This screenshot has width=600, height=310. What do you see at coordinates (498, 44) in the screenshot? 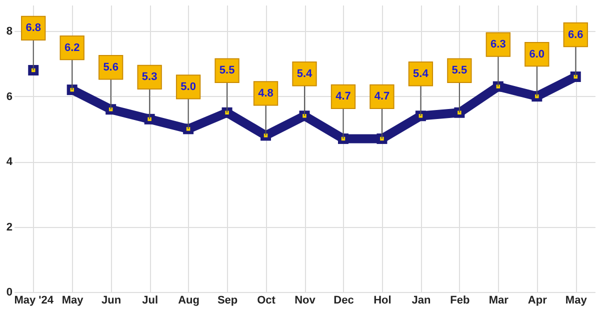
I see `text: 6.3` at bounding box center [498, 44].